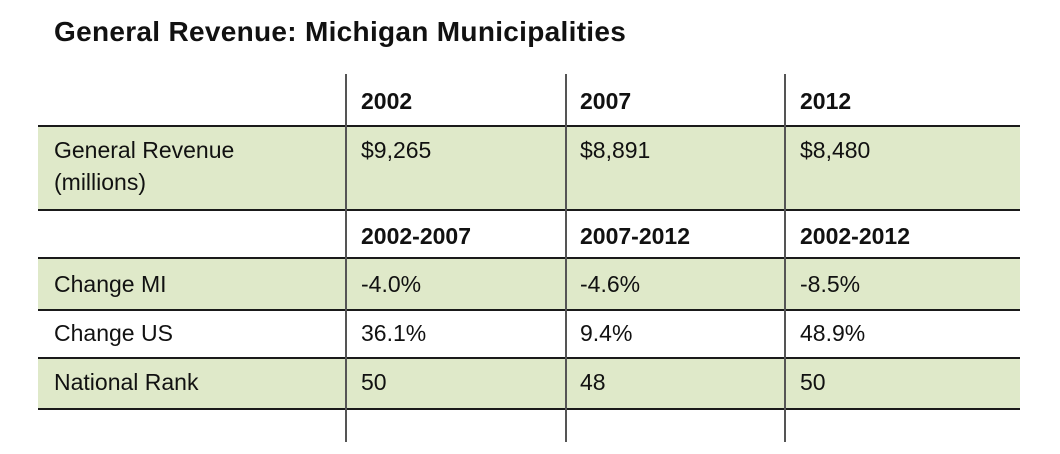  What do you see at coordinates (340, 31) in the screenshot?
I see `page-title: General Revenue: Michigan Municipalities` at bounding box center [340, 31].